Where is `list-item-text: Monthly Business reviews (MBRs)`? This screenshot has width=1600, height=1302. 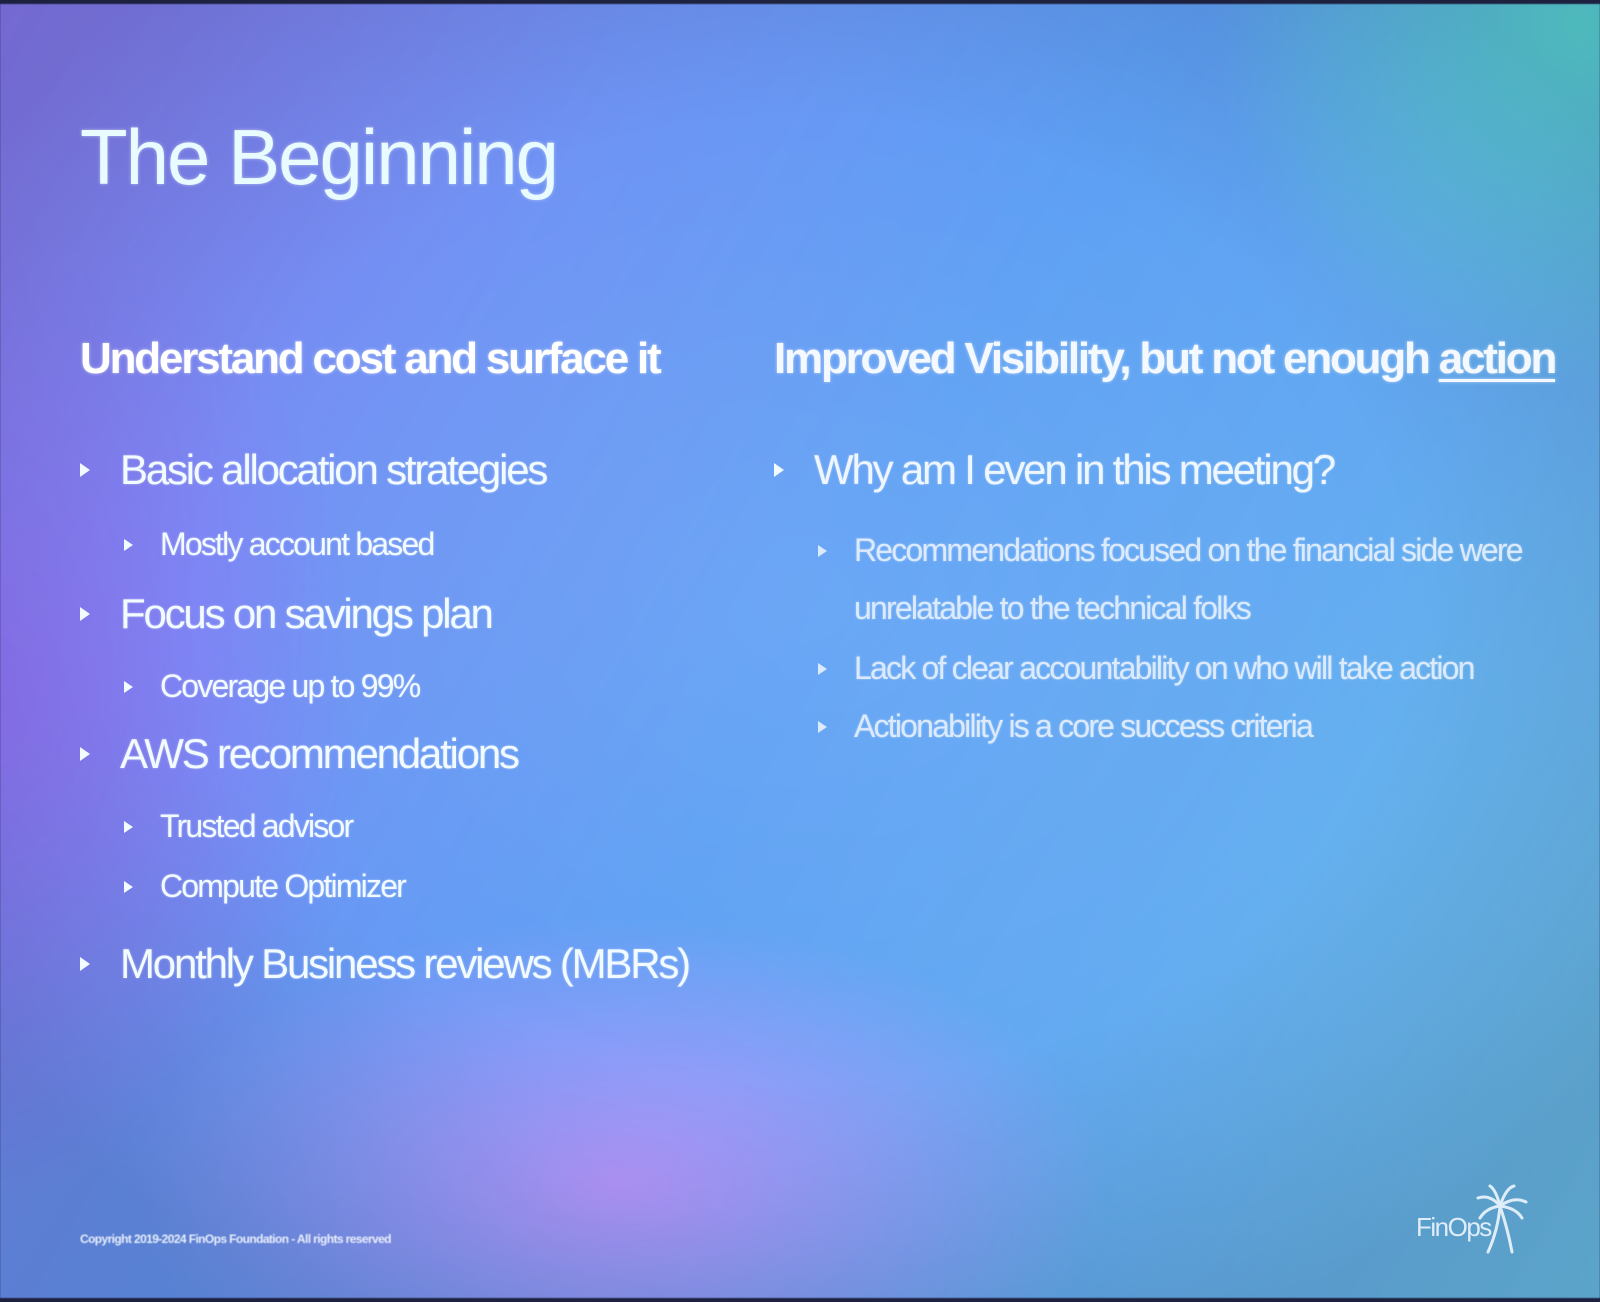
list-item-text: Monthly Business reviews (MBRs) is located at coordinates (405, 963).